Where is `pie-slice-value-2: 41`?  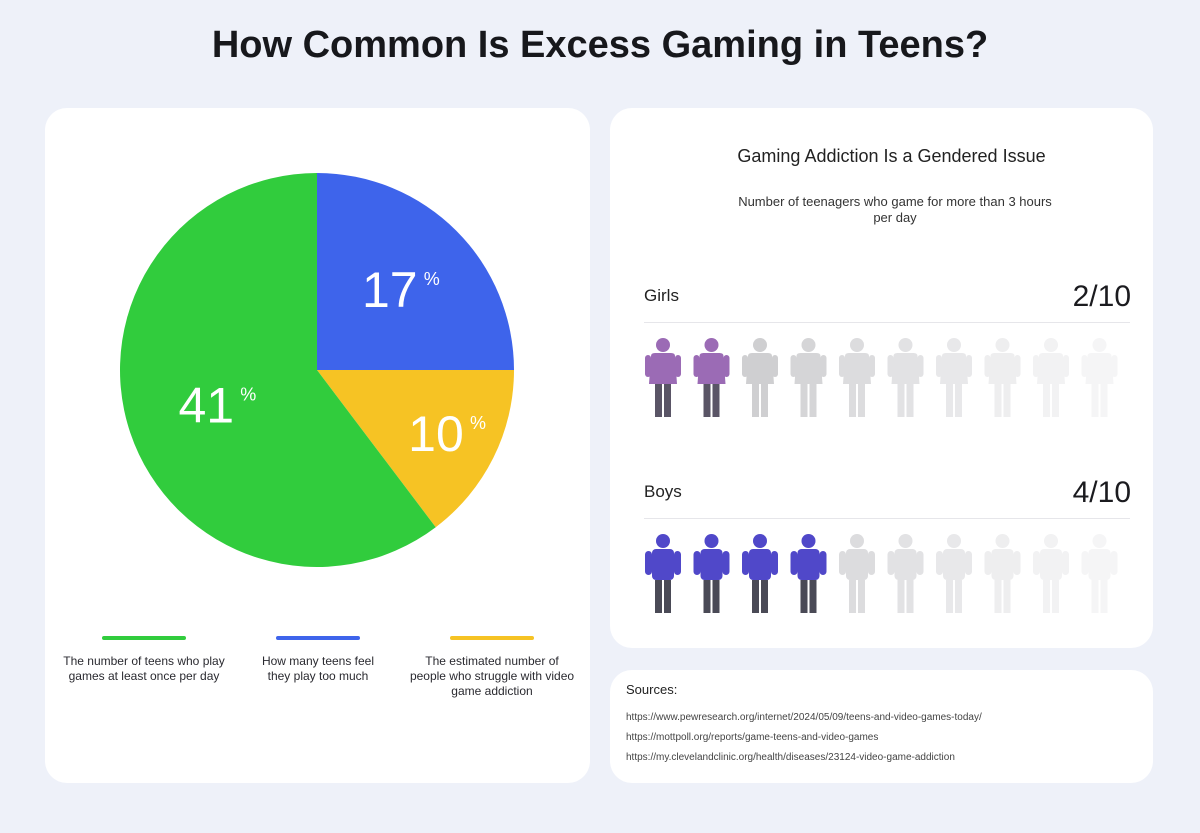 pie-slice-value-2: 41 is located at coordinates (206, 405).